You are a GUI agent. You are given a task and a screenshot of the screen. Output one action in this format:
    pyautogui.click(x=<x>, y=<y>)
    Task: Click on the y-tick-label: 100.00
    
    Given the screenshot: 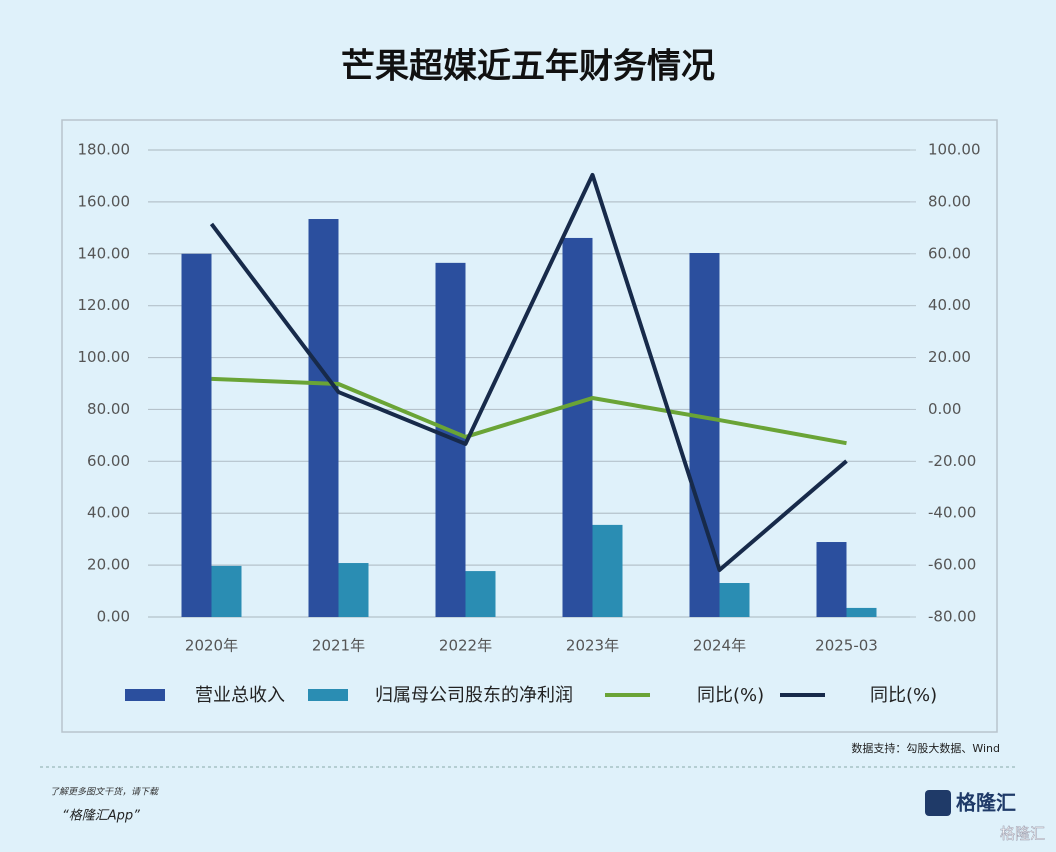 What is the action you would take?
    pyautogui.click(x=104, y=357)
    